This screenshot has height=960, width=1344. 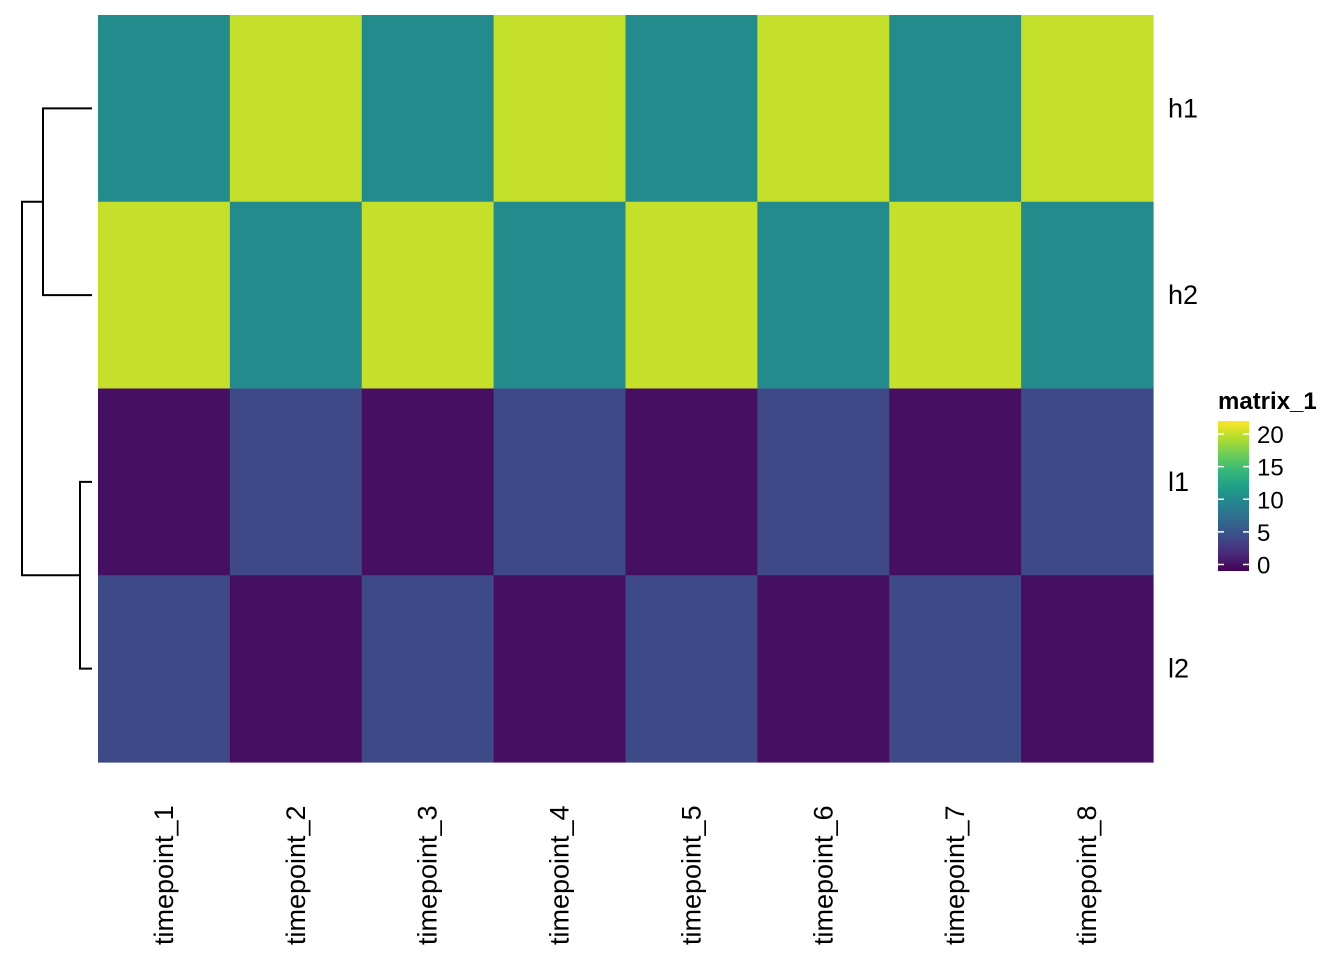 What do you see at coordinates (1267, 401) in the screenshot?
I see `legend-title: matrix_1` at bounding box center [1267, 401].